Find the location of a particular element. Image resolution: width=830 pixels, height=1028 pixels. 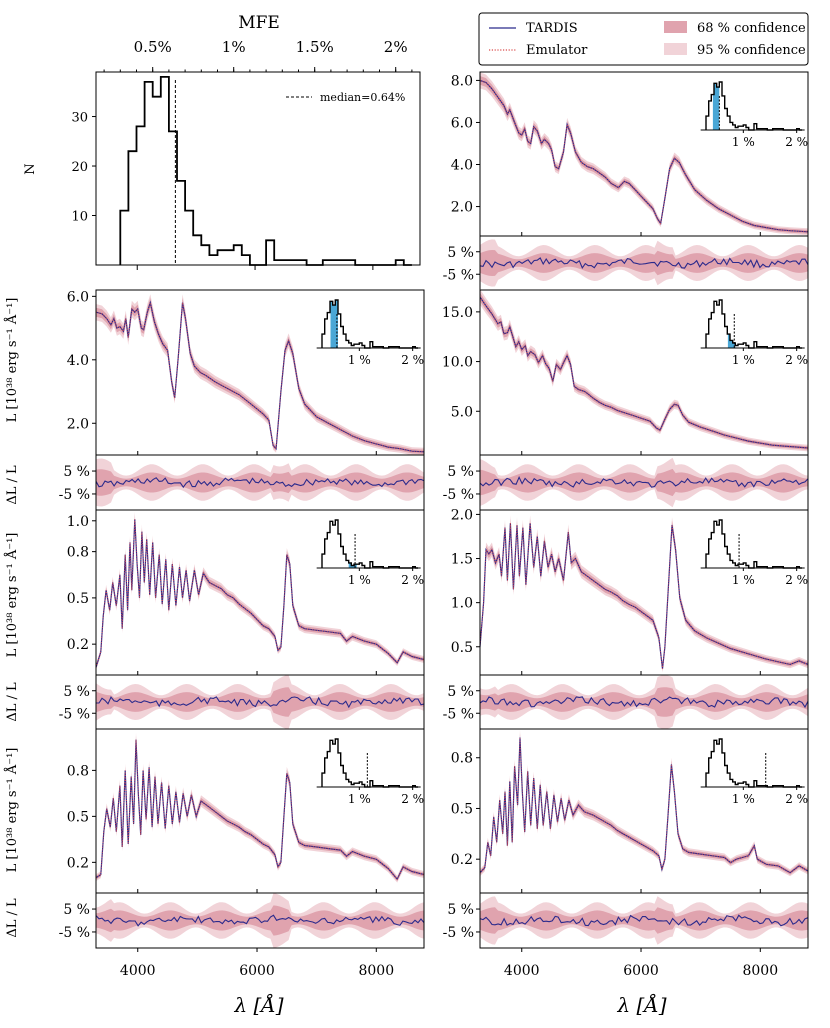

residual-panel-frame is located at coordinates (644, 920).